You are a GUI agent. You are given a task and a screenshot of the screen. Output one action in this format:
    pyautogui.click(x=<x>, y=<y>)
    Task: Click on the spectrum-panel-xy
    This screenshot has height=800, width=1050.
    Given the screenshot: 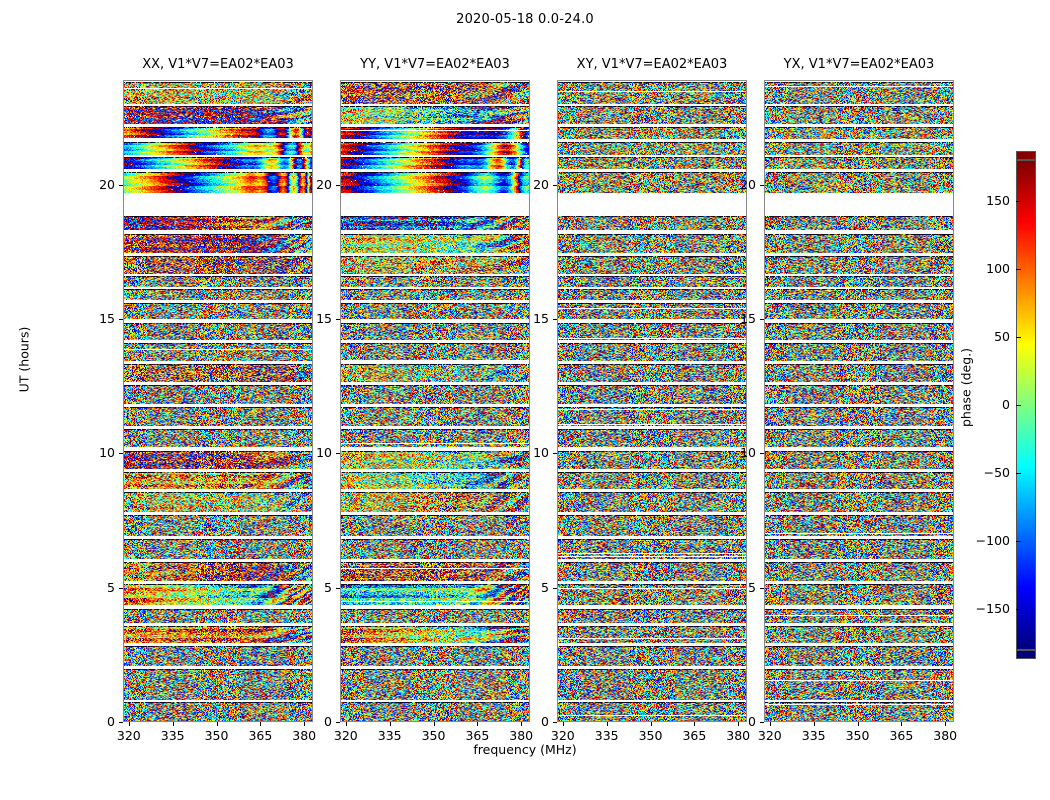 What is the action you would take?
    pyautogui.click(x=652, y=401)
    